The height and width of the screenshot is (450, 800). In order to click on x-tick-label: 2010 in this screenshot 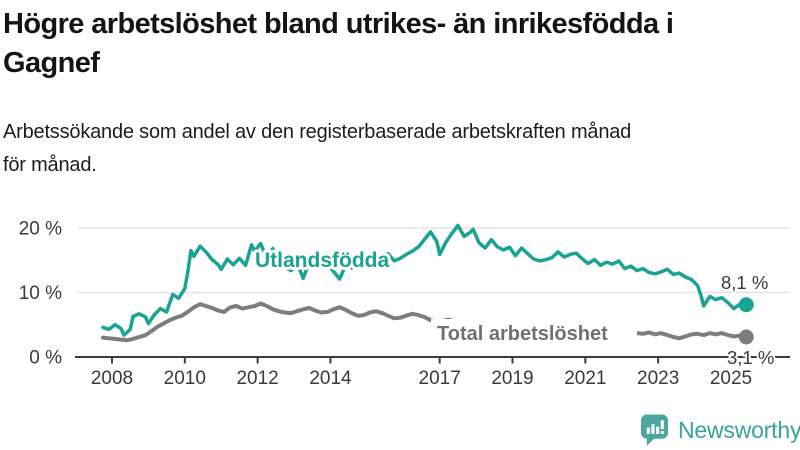, I will do `click(185, 378)`.